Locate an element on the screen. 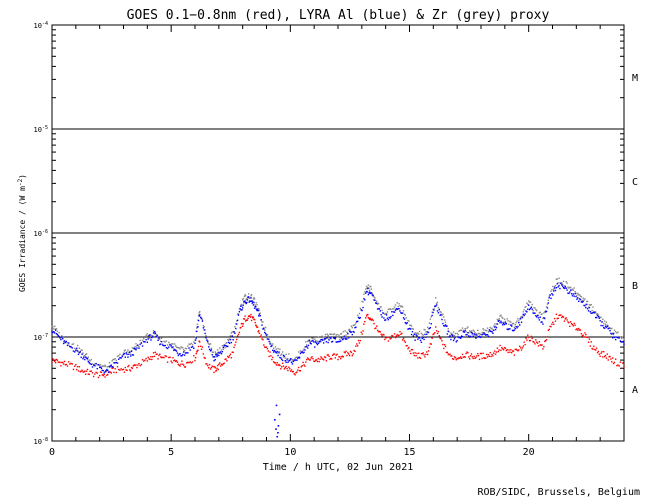  x-tick-label: 15 is located at coordinates (409, 452).